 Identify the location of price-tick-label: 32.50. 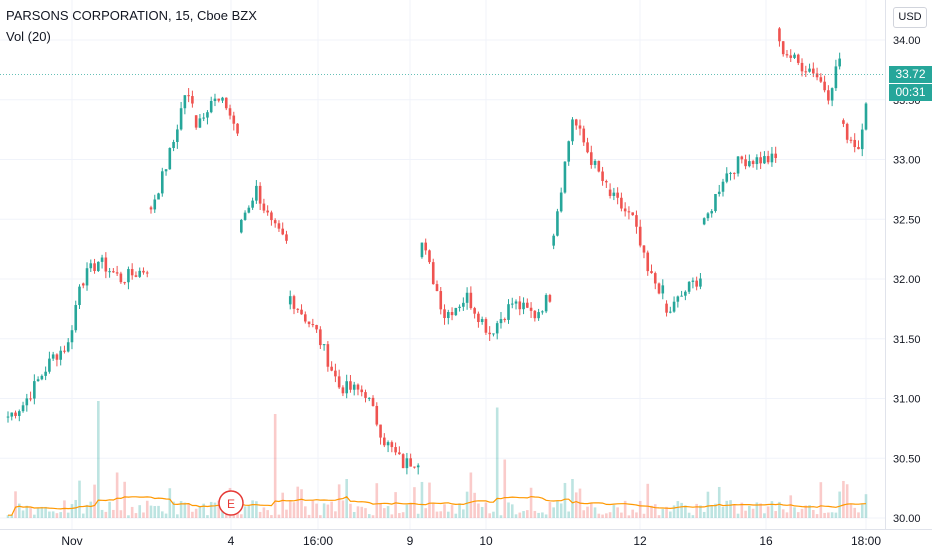
(907, 220).